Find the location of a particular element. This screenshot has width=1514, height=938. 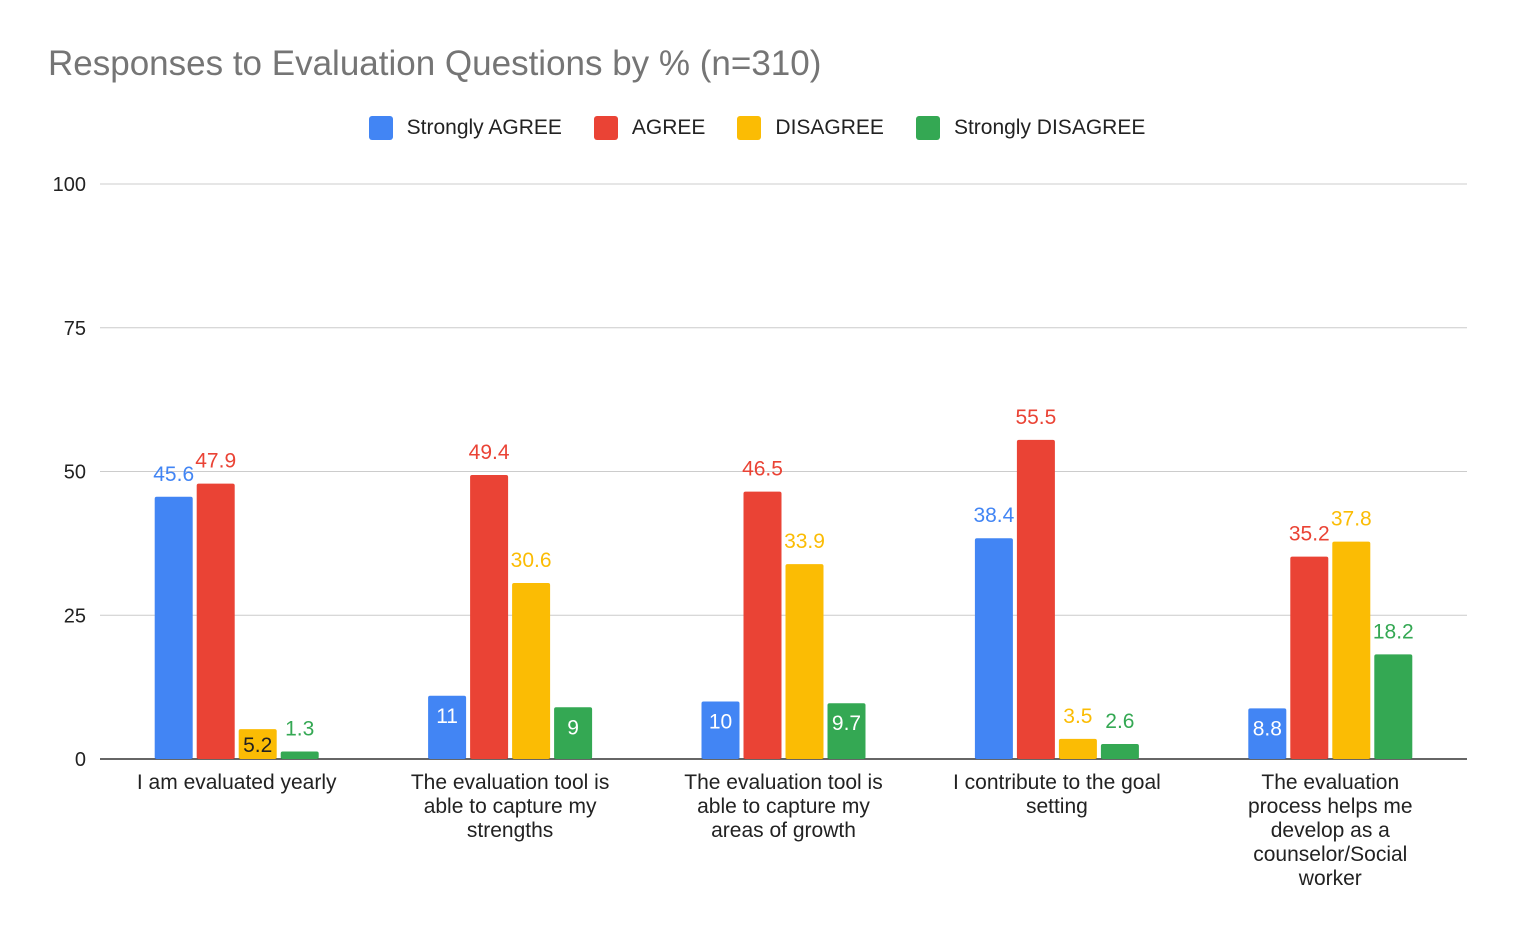

data-label: 33.9 is located at coordinates (804, 541).